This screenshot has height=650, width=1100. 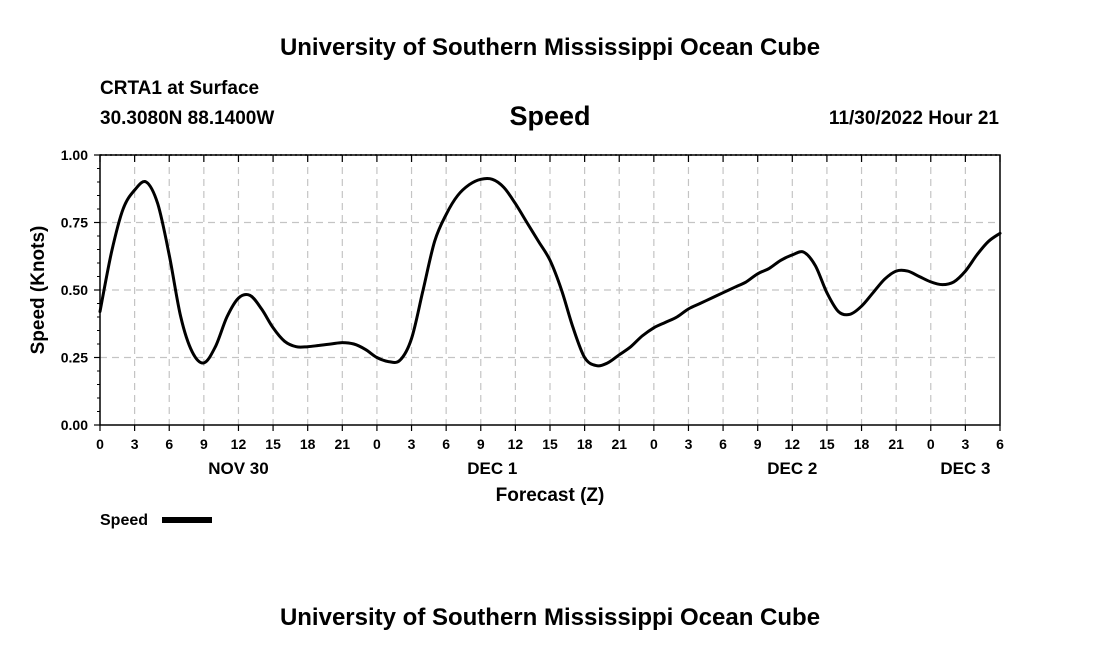 What do you see at coordinates (74, 155) in the screenshot?
I see `y-tick-label: 1.00` at bounding box center [74, 155].